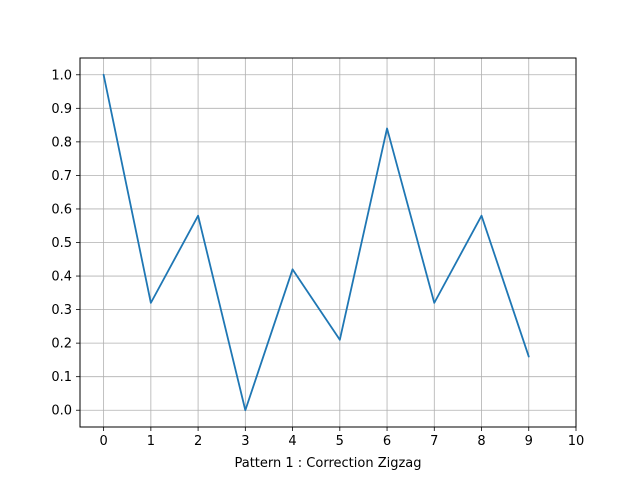 The width and height of the screenshot is (640, 480). What do you see at coordinates (61, 209) in the screenshot?
I see `y-tick-label: 0.6` at bounding box center [61, 209].